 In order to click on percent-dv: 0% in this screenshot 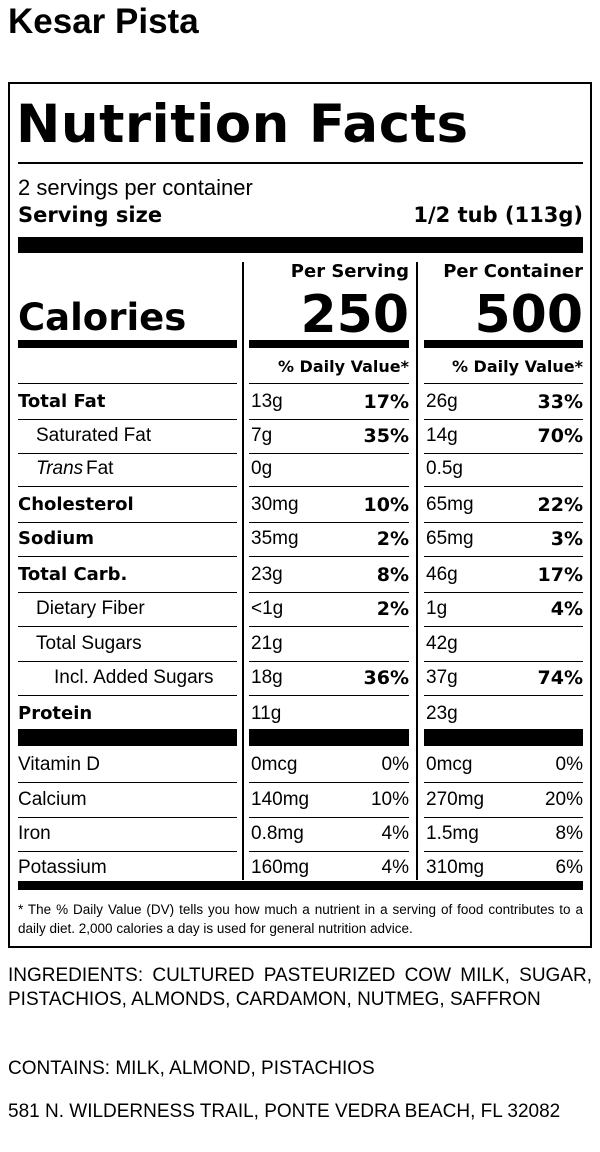, I will do `click(395, 764)`.